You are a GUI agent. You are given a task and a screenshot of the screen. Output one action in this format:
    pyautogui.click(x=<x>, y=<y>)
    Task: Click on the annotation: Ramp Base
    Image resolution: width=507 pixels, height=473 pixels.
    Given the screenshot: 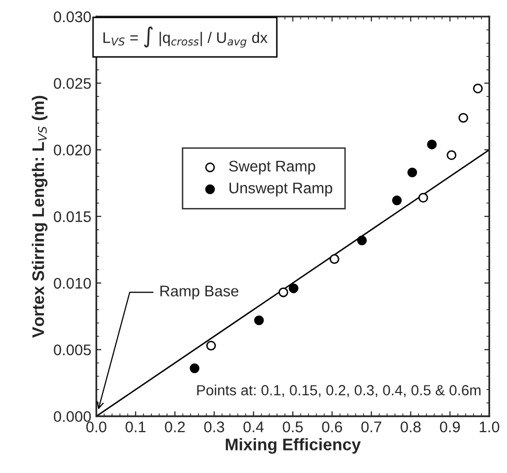 What is the action you would take?
    pyautogui.click(x=199, y=293)
    